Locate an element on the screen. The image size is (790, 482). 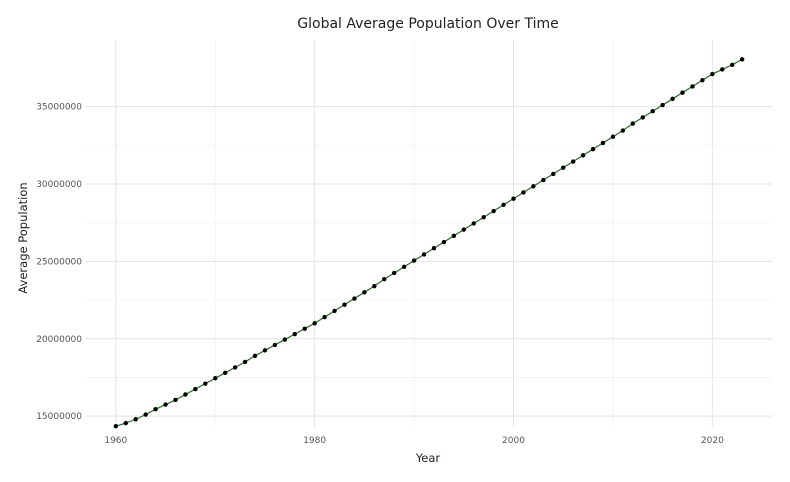
x-tick-label: 1980 is located at coordinates (314, 441).